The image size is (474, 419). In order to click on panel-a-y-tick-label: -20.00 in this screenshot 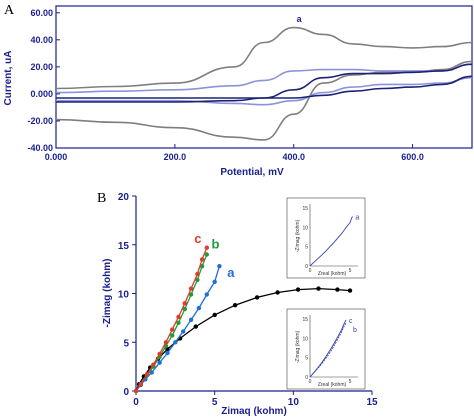, I will do `click(40, 121)`.